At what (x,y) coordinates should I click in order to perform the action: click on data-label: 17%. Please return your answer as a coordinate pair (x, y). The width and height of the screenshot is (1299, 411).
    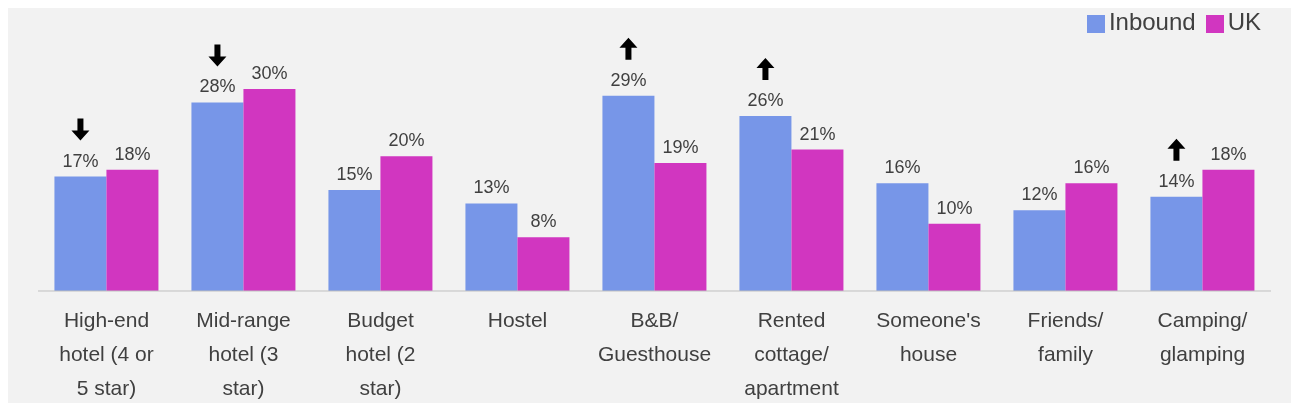
    Looking at the image, I should click on (80, 160).